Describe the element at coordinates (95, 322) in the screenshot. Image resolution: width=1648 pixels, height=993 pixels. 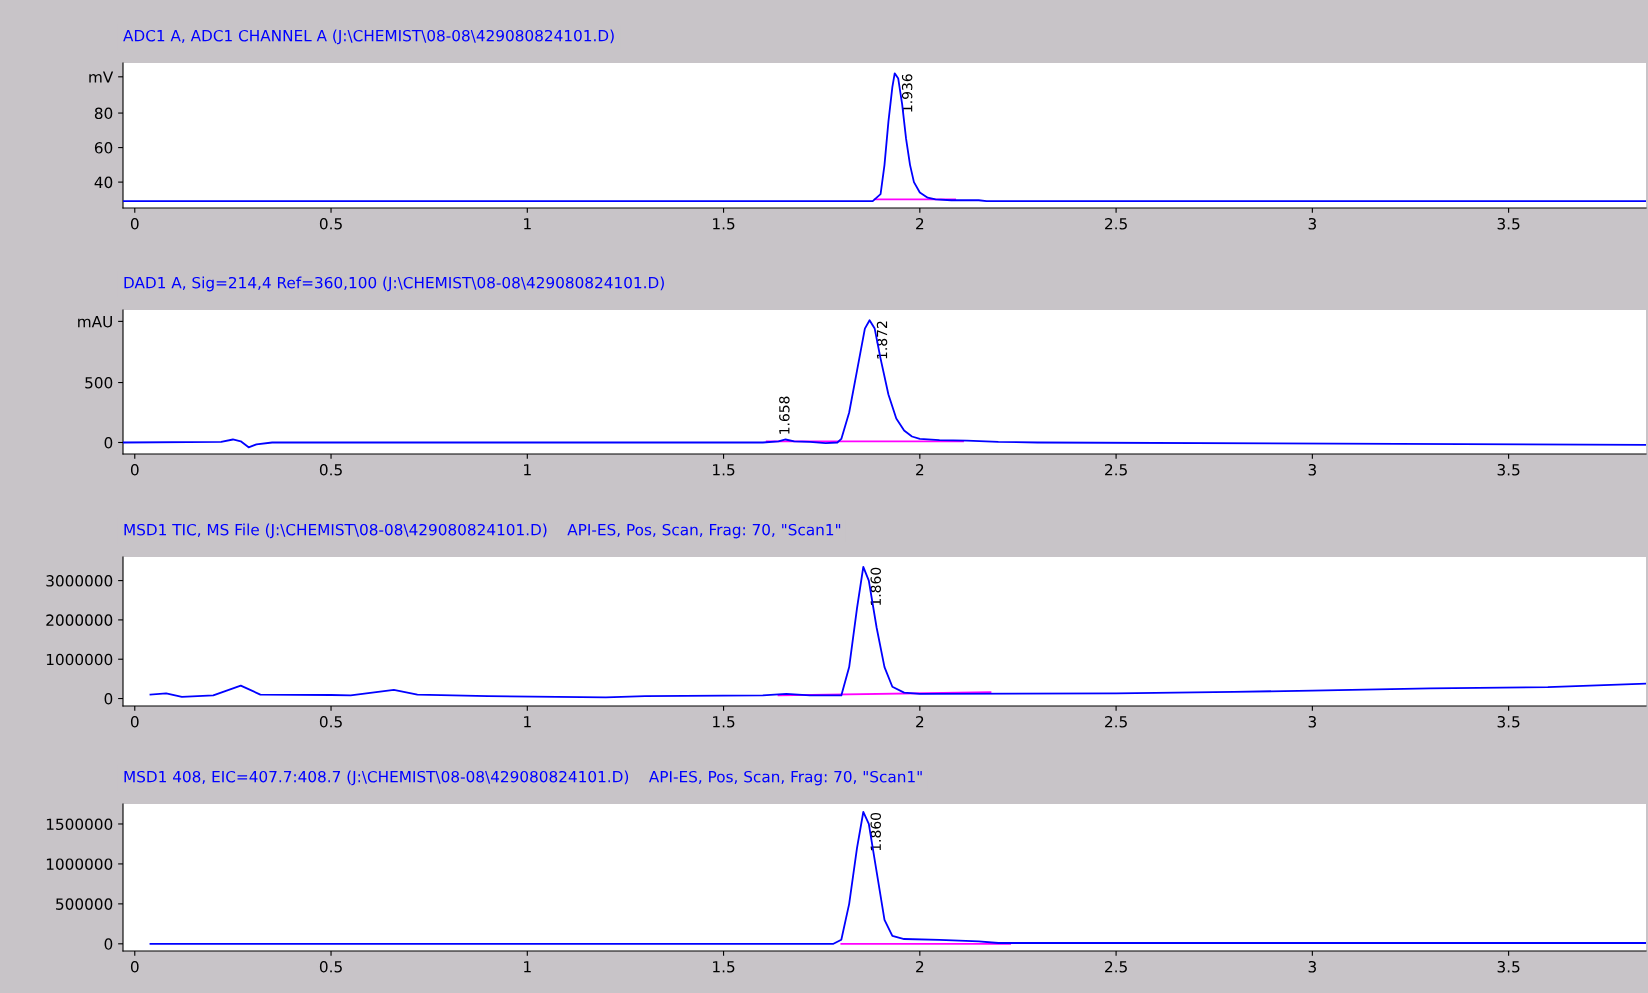
I see `y-tick-label: mAU` at that location.